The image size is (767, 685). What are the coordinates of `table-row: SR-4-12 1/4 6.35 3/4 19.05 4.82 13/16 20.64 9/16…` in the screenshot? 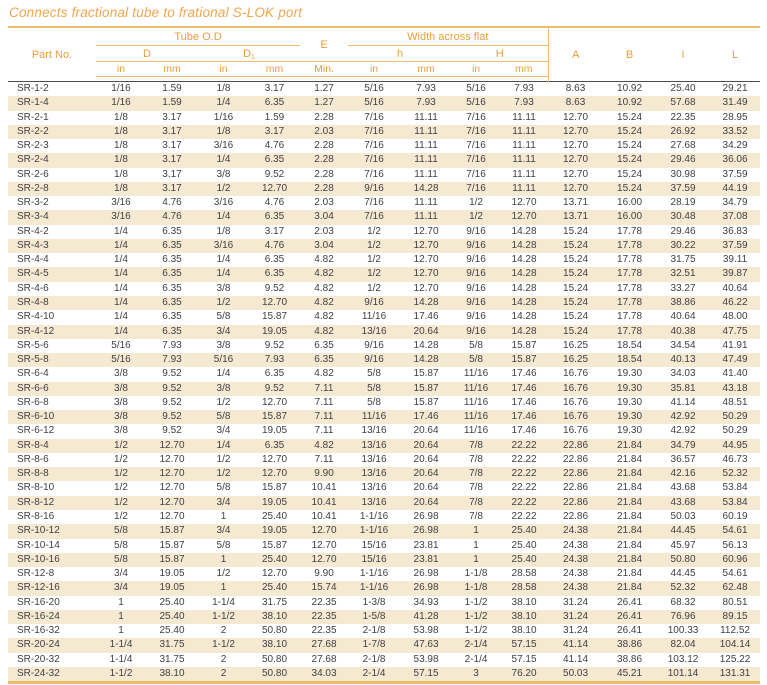 It's located at (384, 331).